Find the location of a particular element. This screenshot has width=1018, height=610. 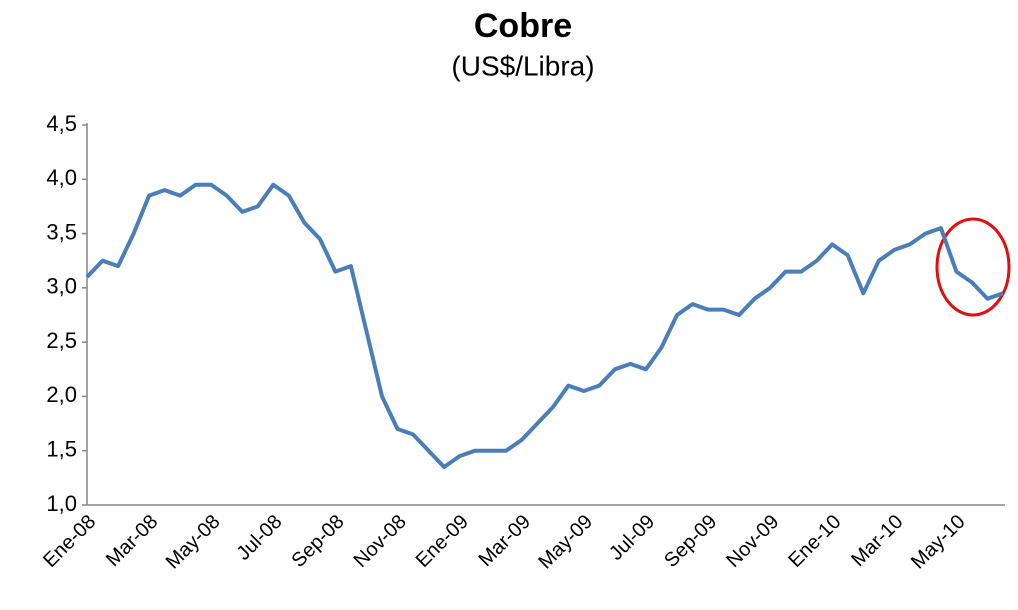

x-tick-label: May-08 is located at coordinates (193, 542).